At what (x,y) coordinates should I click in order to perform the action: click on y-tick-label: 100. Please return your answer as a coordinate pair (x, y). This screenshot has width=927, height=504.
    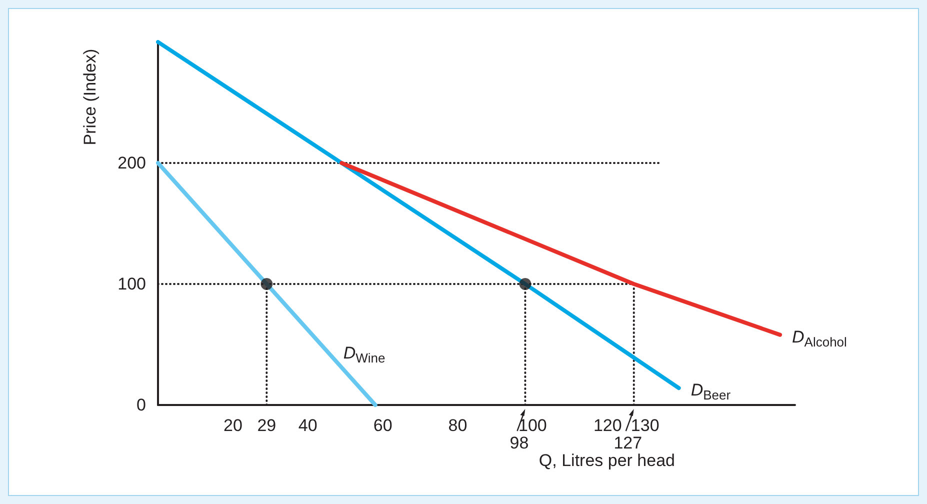
    Looking at the image, I should click on (132, 284).